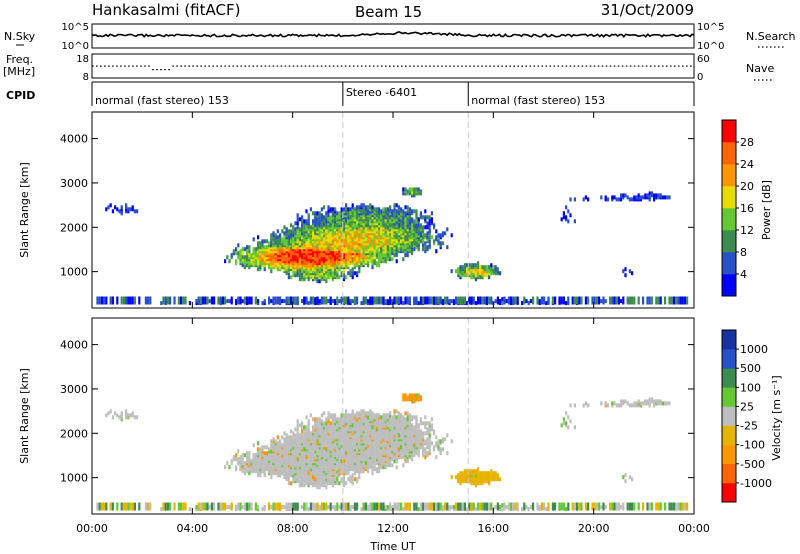 The width and height of the screenshot is (800, 554). Describe the element at coordinates (647, 10) in the screenshot. I see `date-title: 31/Oct/2009` at that location.